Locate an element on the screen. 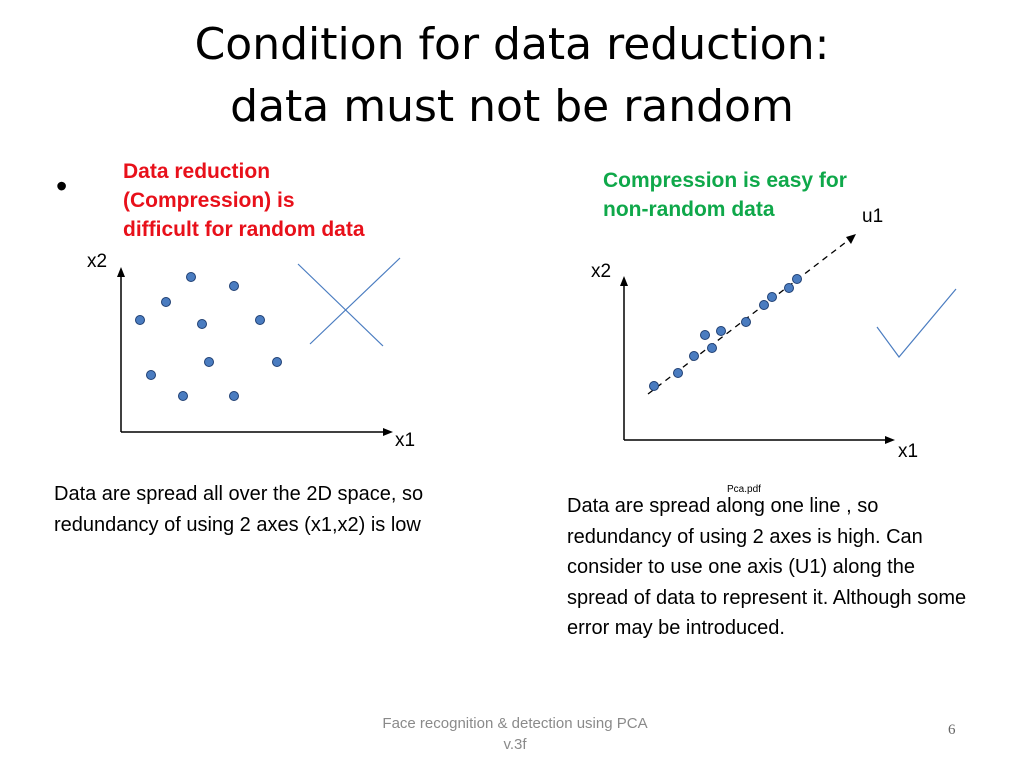 This screenshot has width=1024, height=768. page-number: 6 is located at coordinates (952, 730).